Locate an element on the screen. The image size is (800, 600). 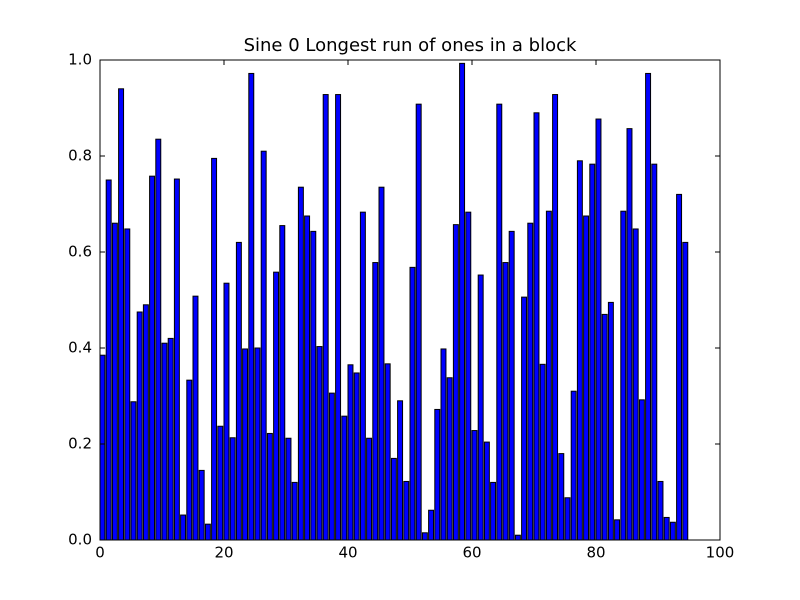
y-tick-label: 1.0 is located at coordinates (80, 60).